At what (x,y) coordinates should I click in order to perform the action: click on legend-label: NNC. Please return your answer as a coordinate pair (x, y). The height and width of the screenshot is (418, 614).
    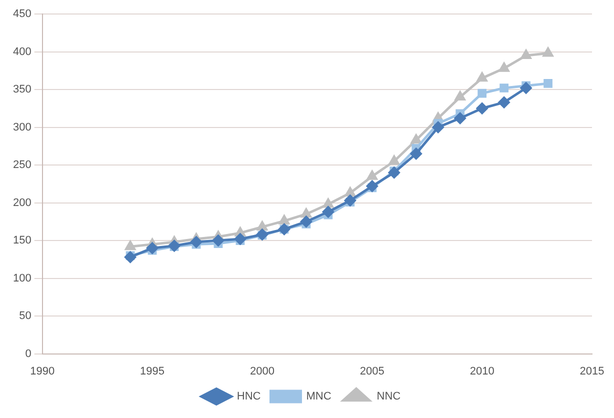
    Looking at the image, I should click on (388, 396).